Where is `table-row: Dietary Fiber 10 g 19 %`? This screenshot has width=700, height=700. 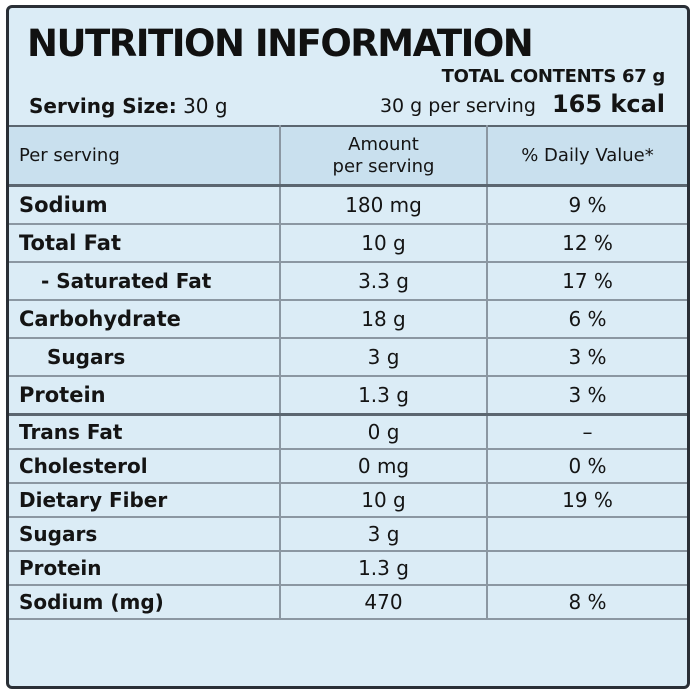
table-row: Dietary Fiber 10 g 19 % is located at coordinates (348, 500).